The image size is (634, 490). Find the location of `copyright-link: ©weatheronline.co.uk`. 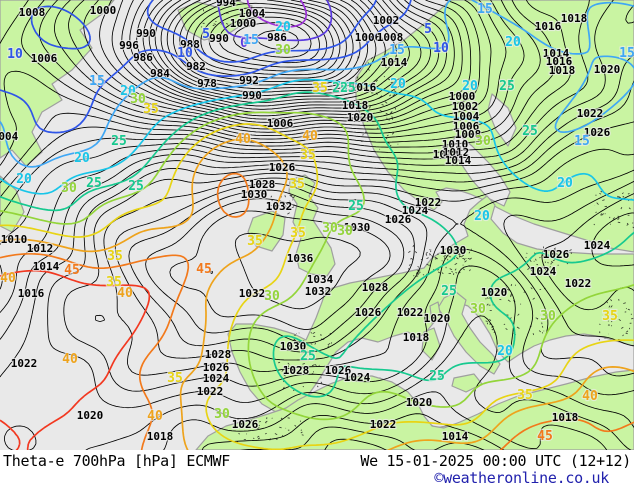

copyright-link: ©weatheronline.co.uk is located at coordinates (521, 478).